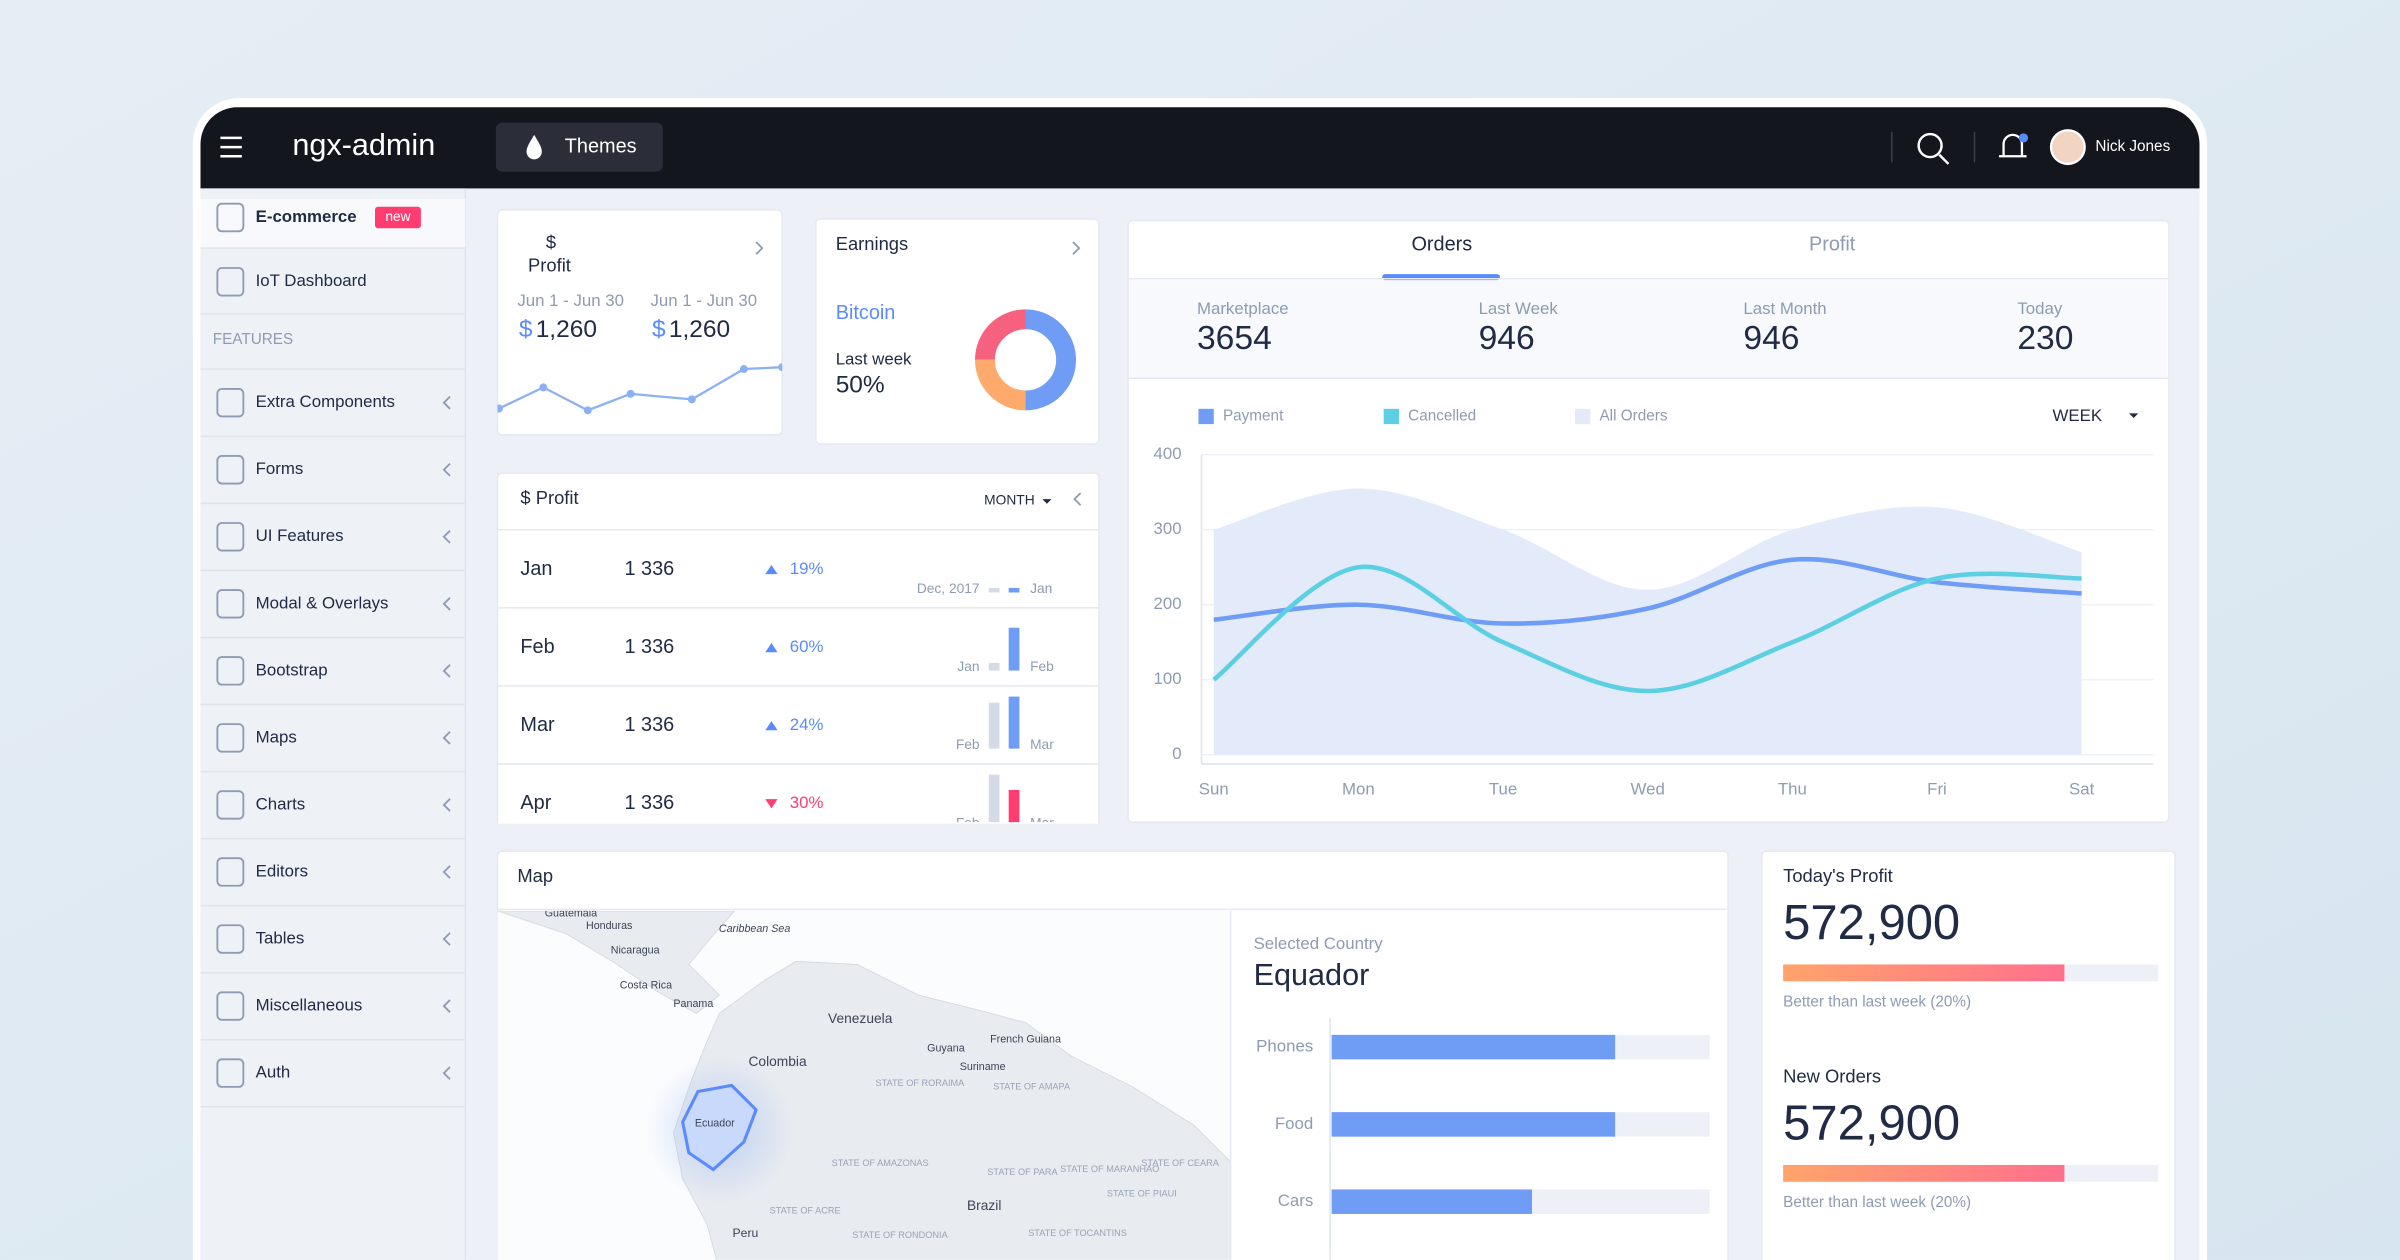 This screenshot has width=2400, height=1260. I want to click on map-label: STATE OF PARA, so click(1022, 1172).